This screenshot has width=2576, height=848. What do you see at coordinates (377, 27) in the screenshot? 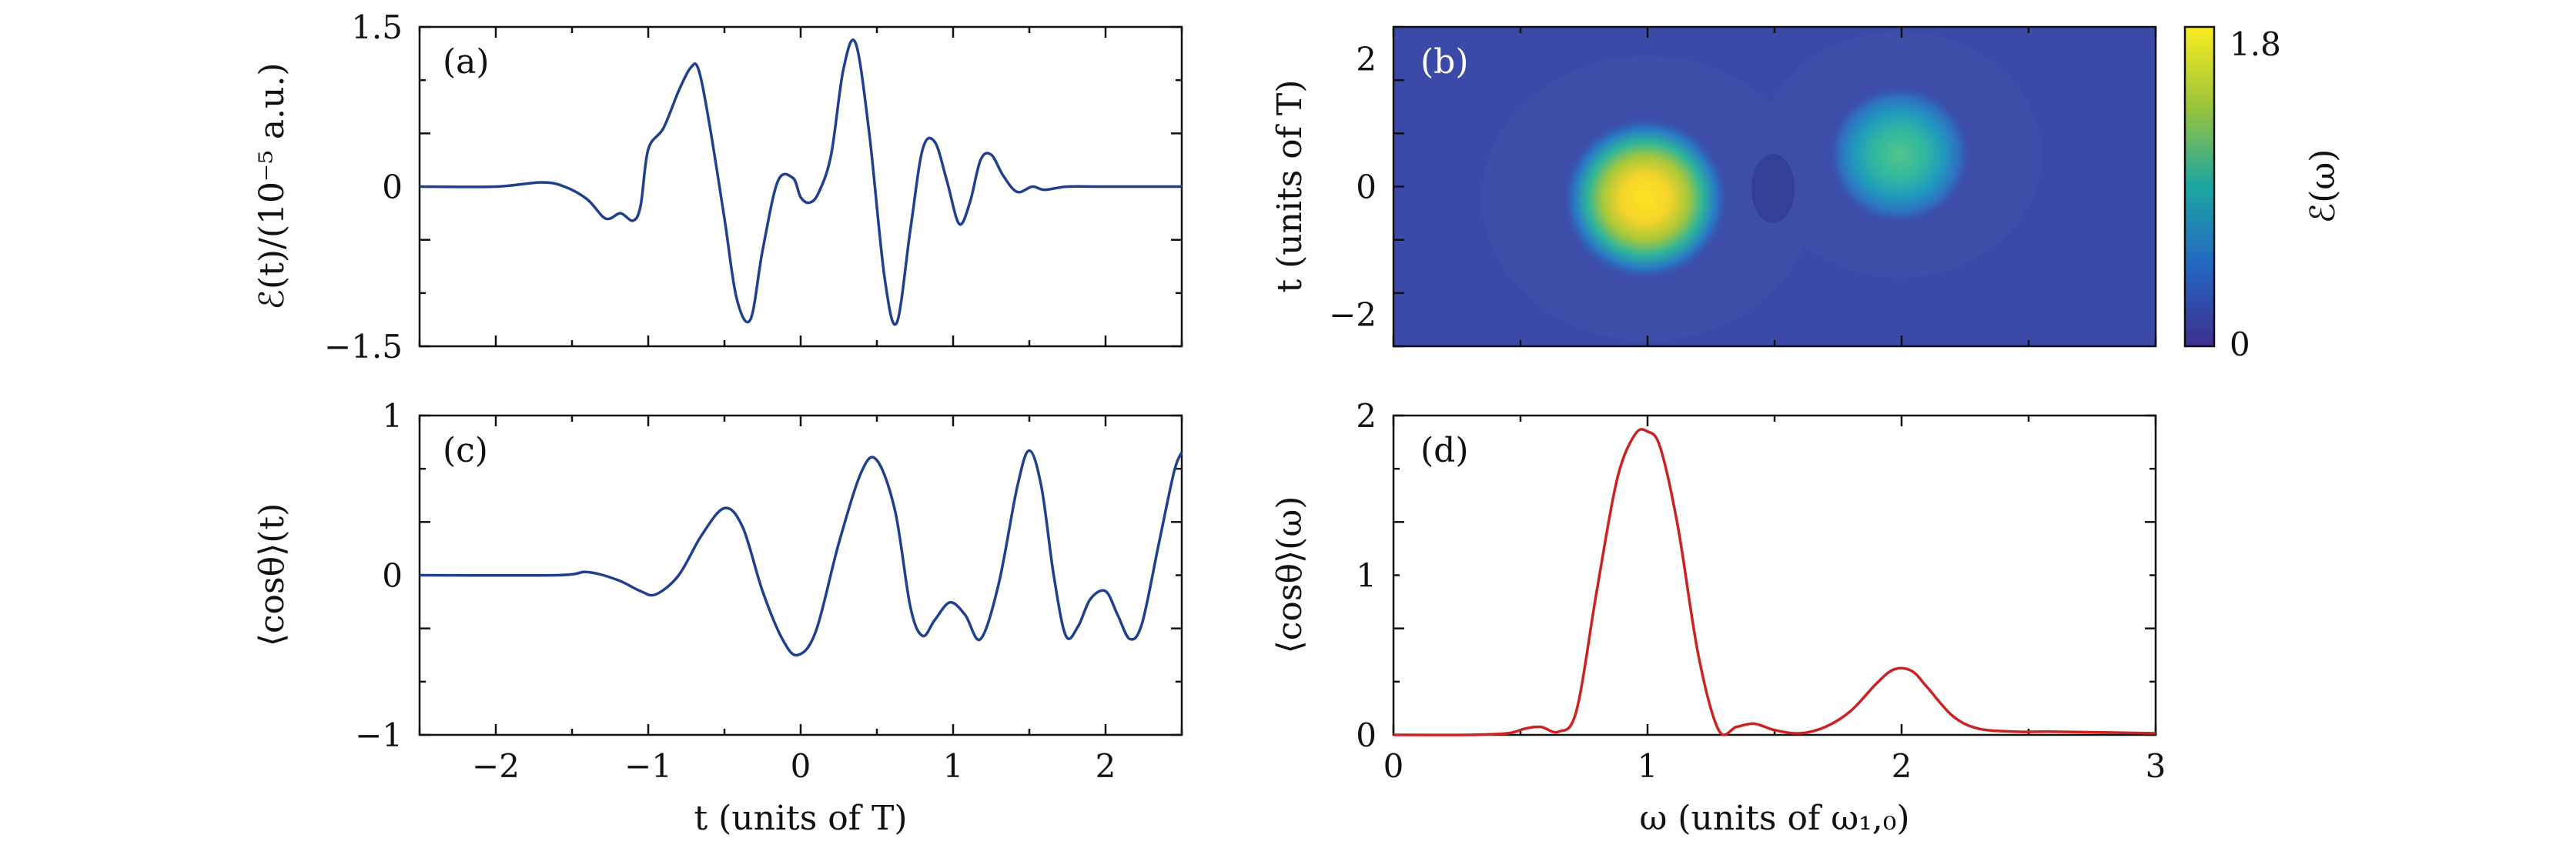
I see `y-tick-label: 1.5` at bounding box center [377, 27].